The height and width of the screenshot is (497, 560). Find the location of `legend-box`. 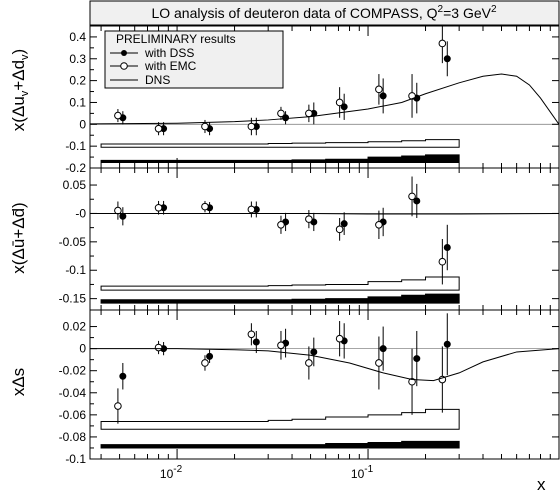

legend-box is located at coordinates (194, 59).